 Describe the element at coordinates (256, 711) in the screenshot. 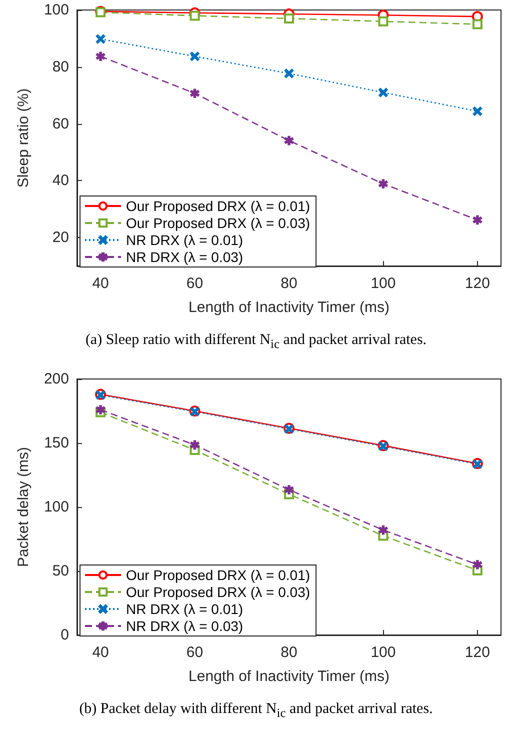

I see `text: (b) Packet delay with different N$_{ic}$ and packet arrival rates.` at that location.